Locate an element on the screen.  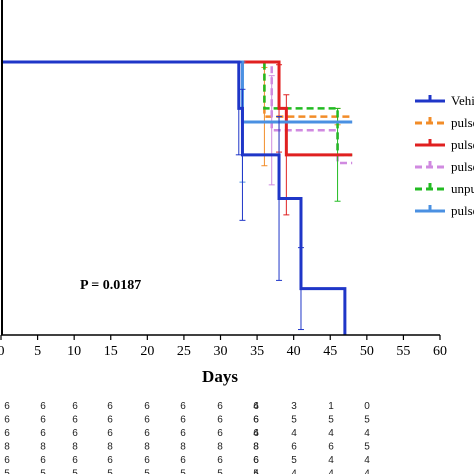
risk-cell: 1 is located at coordinates (331, 406).